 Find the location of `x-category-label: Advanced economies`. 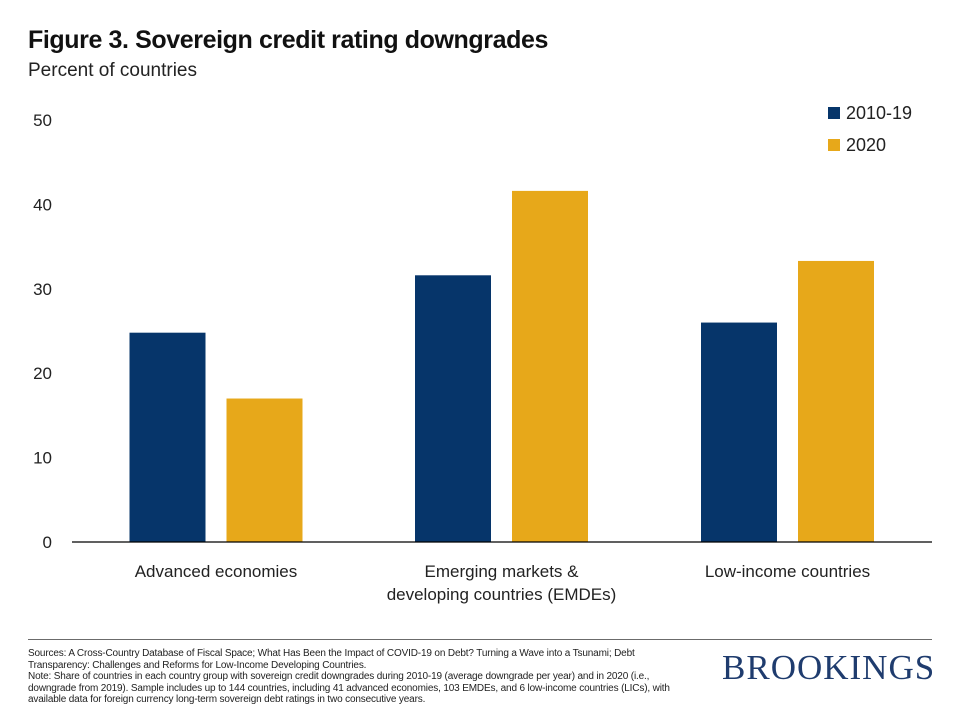

x-category-label: Advanced economies is located at coordinates (216, 571).